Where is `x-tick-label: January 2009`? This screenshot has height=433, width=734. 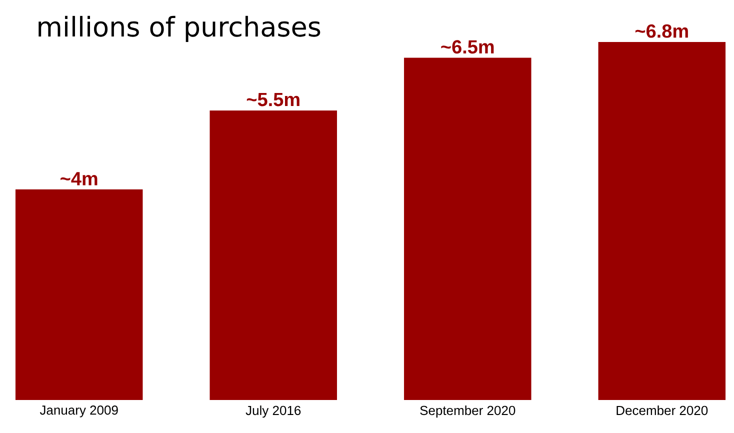
x-tick-label: January 2009 is located at coordinates (79, 412).